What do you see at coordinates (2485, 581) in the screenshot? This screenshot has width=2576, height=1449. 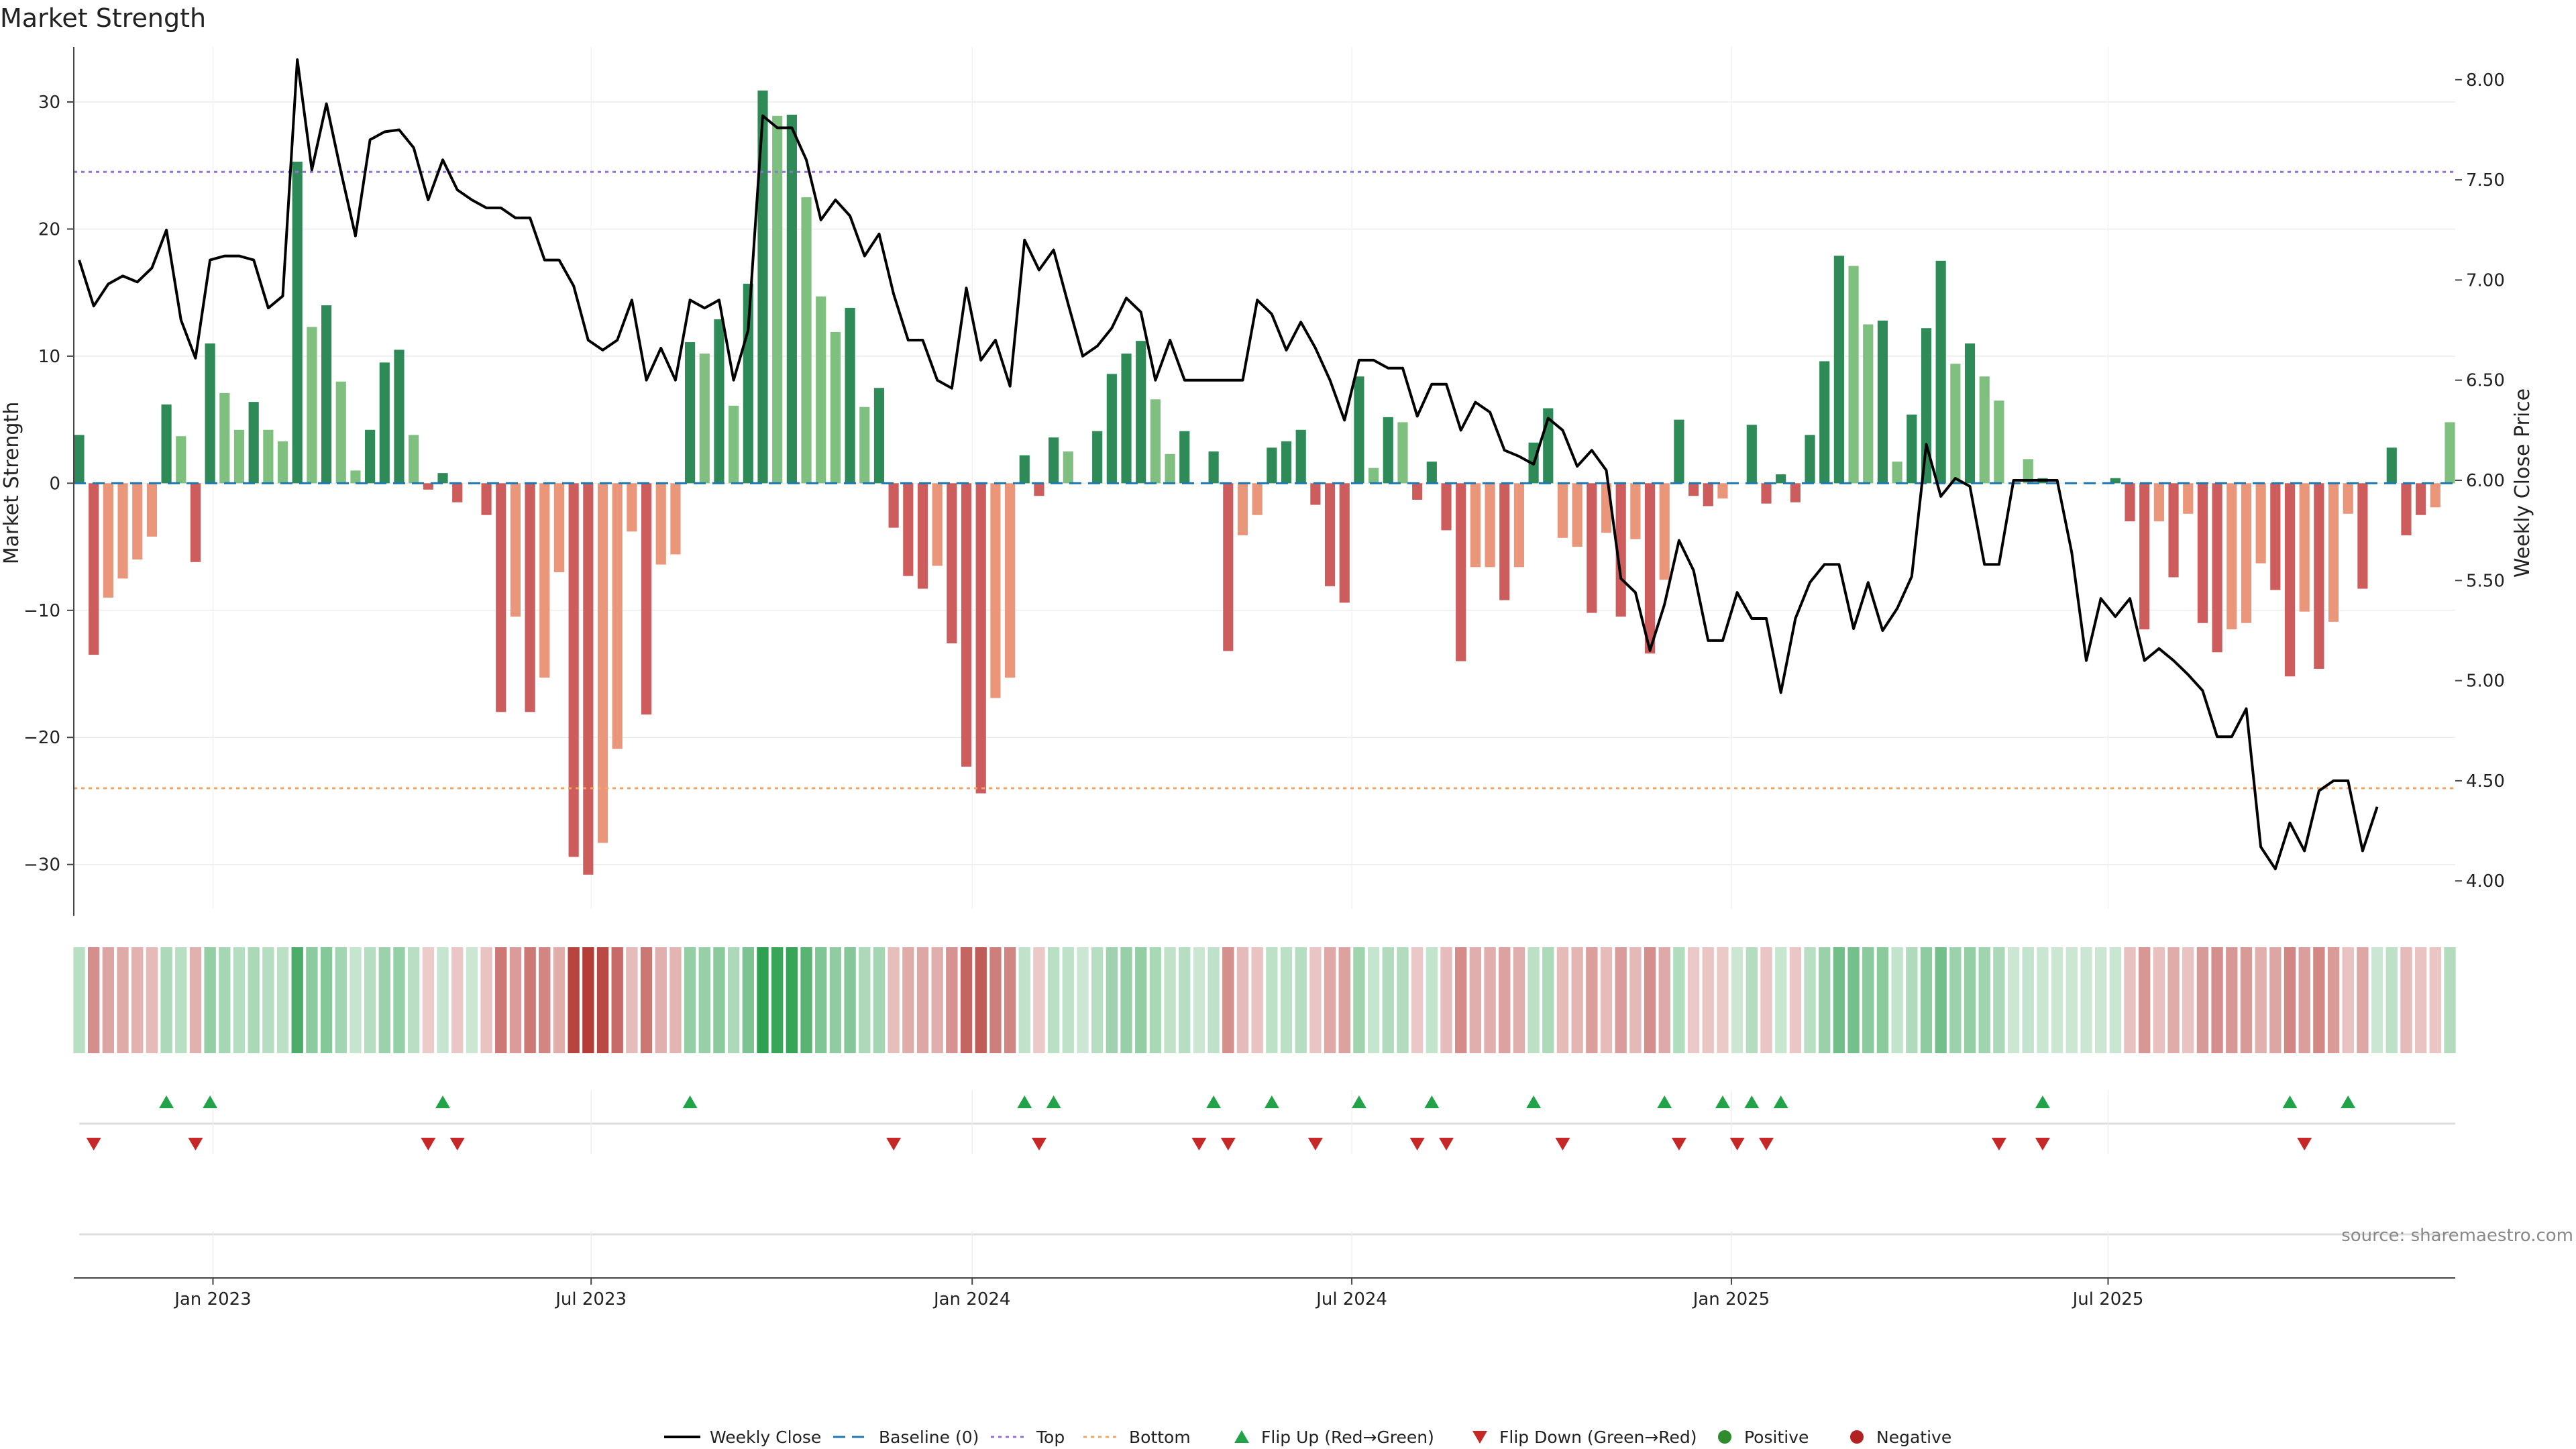 I see `y-right-tick-label: 5.50` at bounding box center [2485, 581].